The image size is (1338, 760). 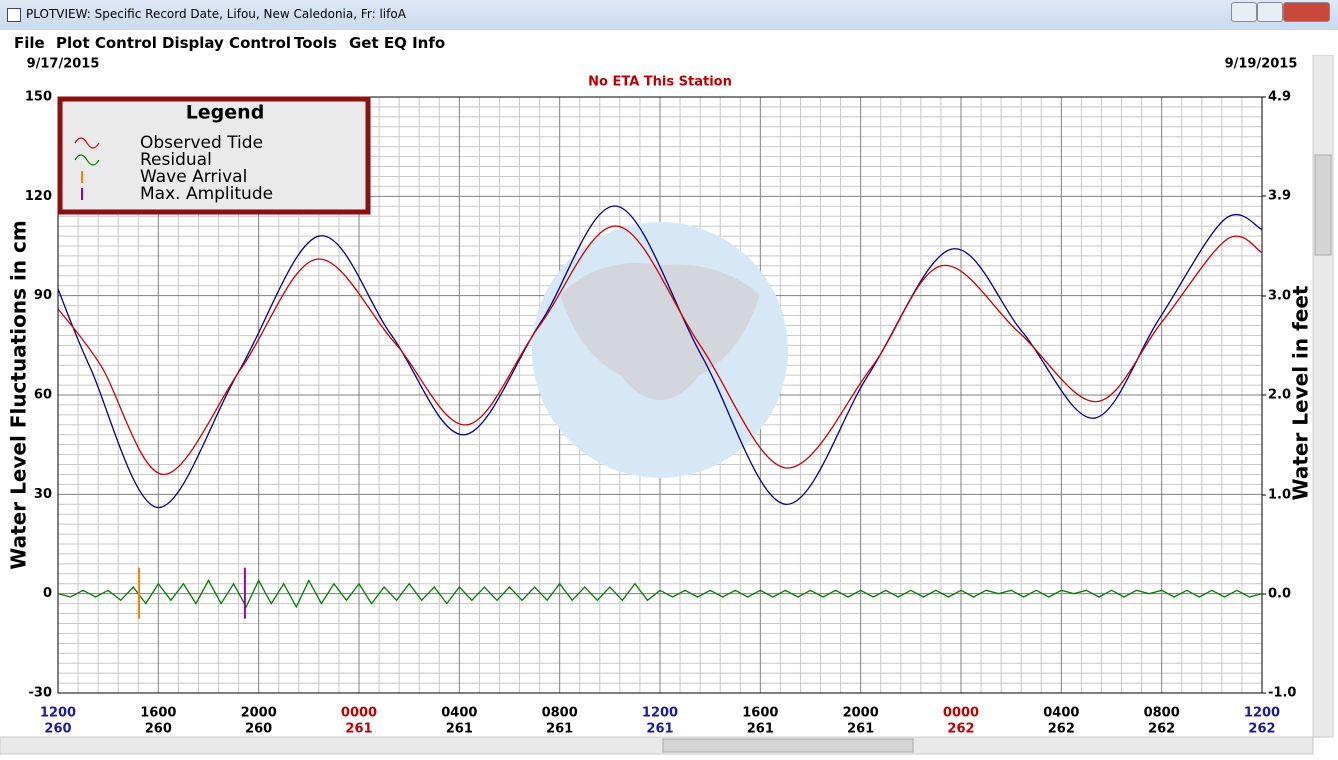 What do you see at coordinates (43, 295) in the screenshot?
I see `y-tick-label: 90` at bounding box center [43, 295].